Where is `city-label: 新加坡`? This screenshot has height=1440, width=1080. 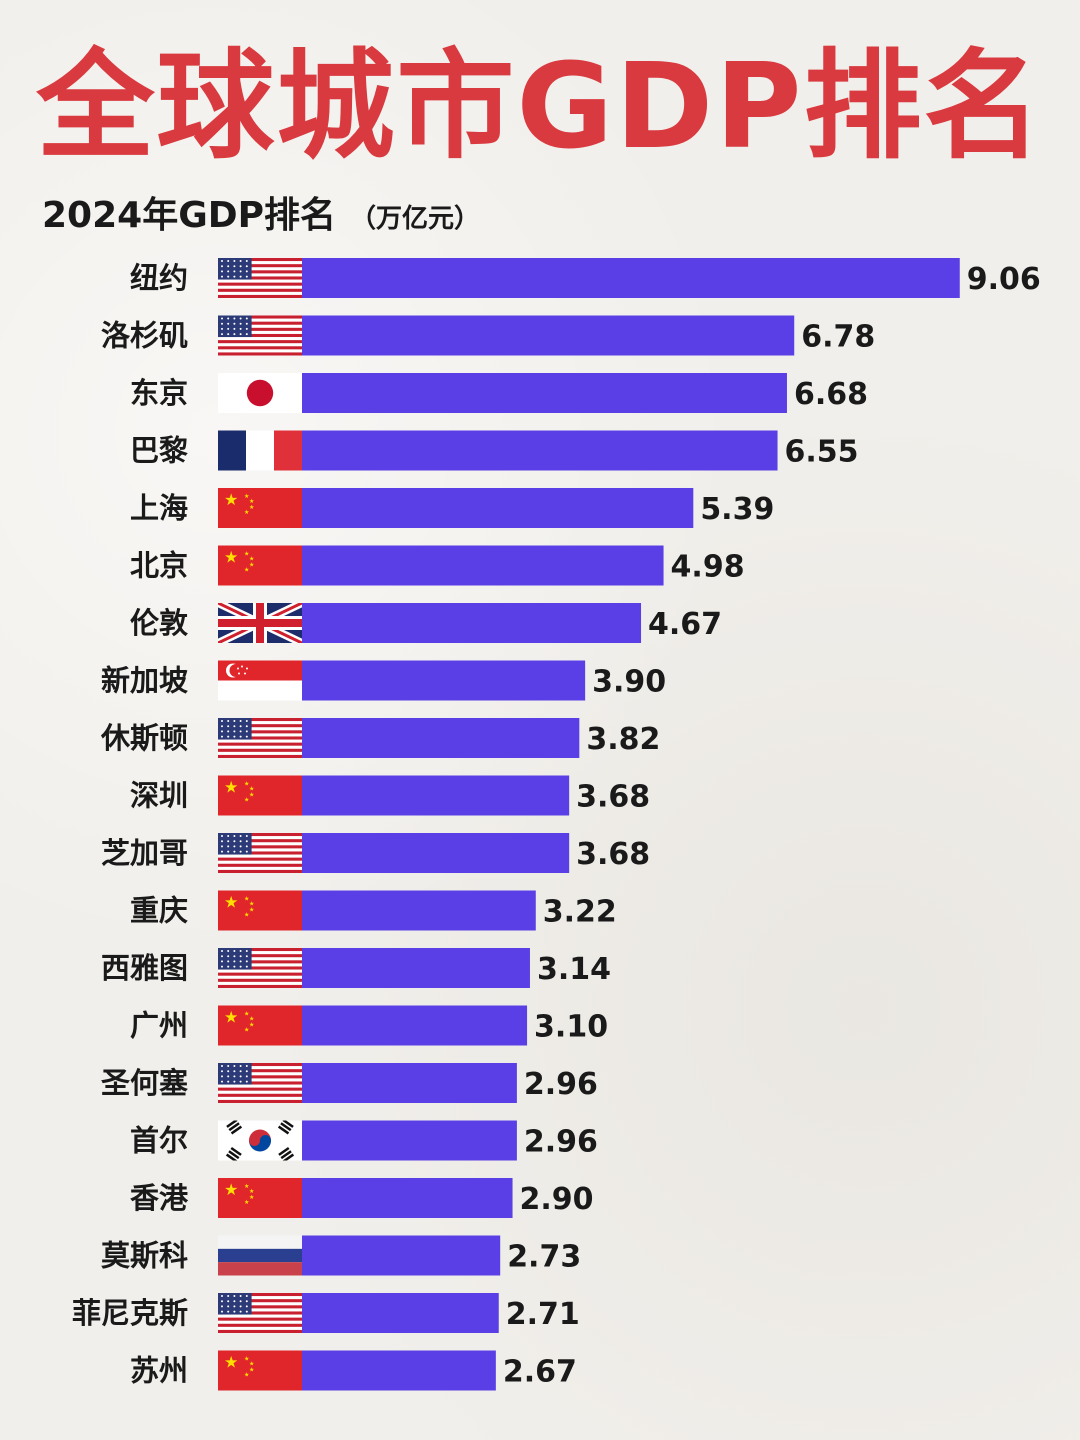 city-label: 新加坡 is located at coordinates (144, 681).